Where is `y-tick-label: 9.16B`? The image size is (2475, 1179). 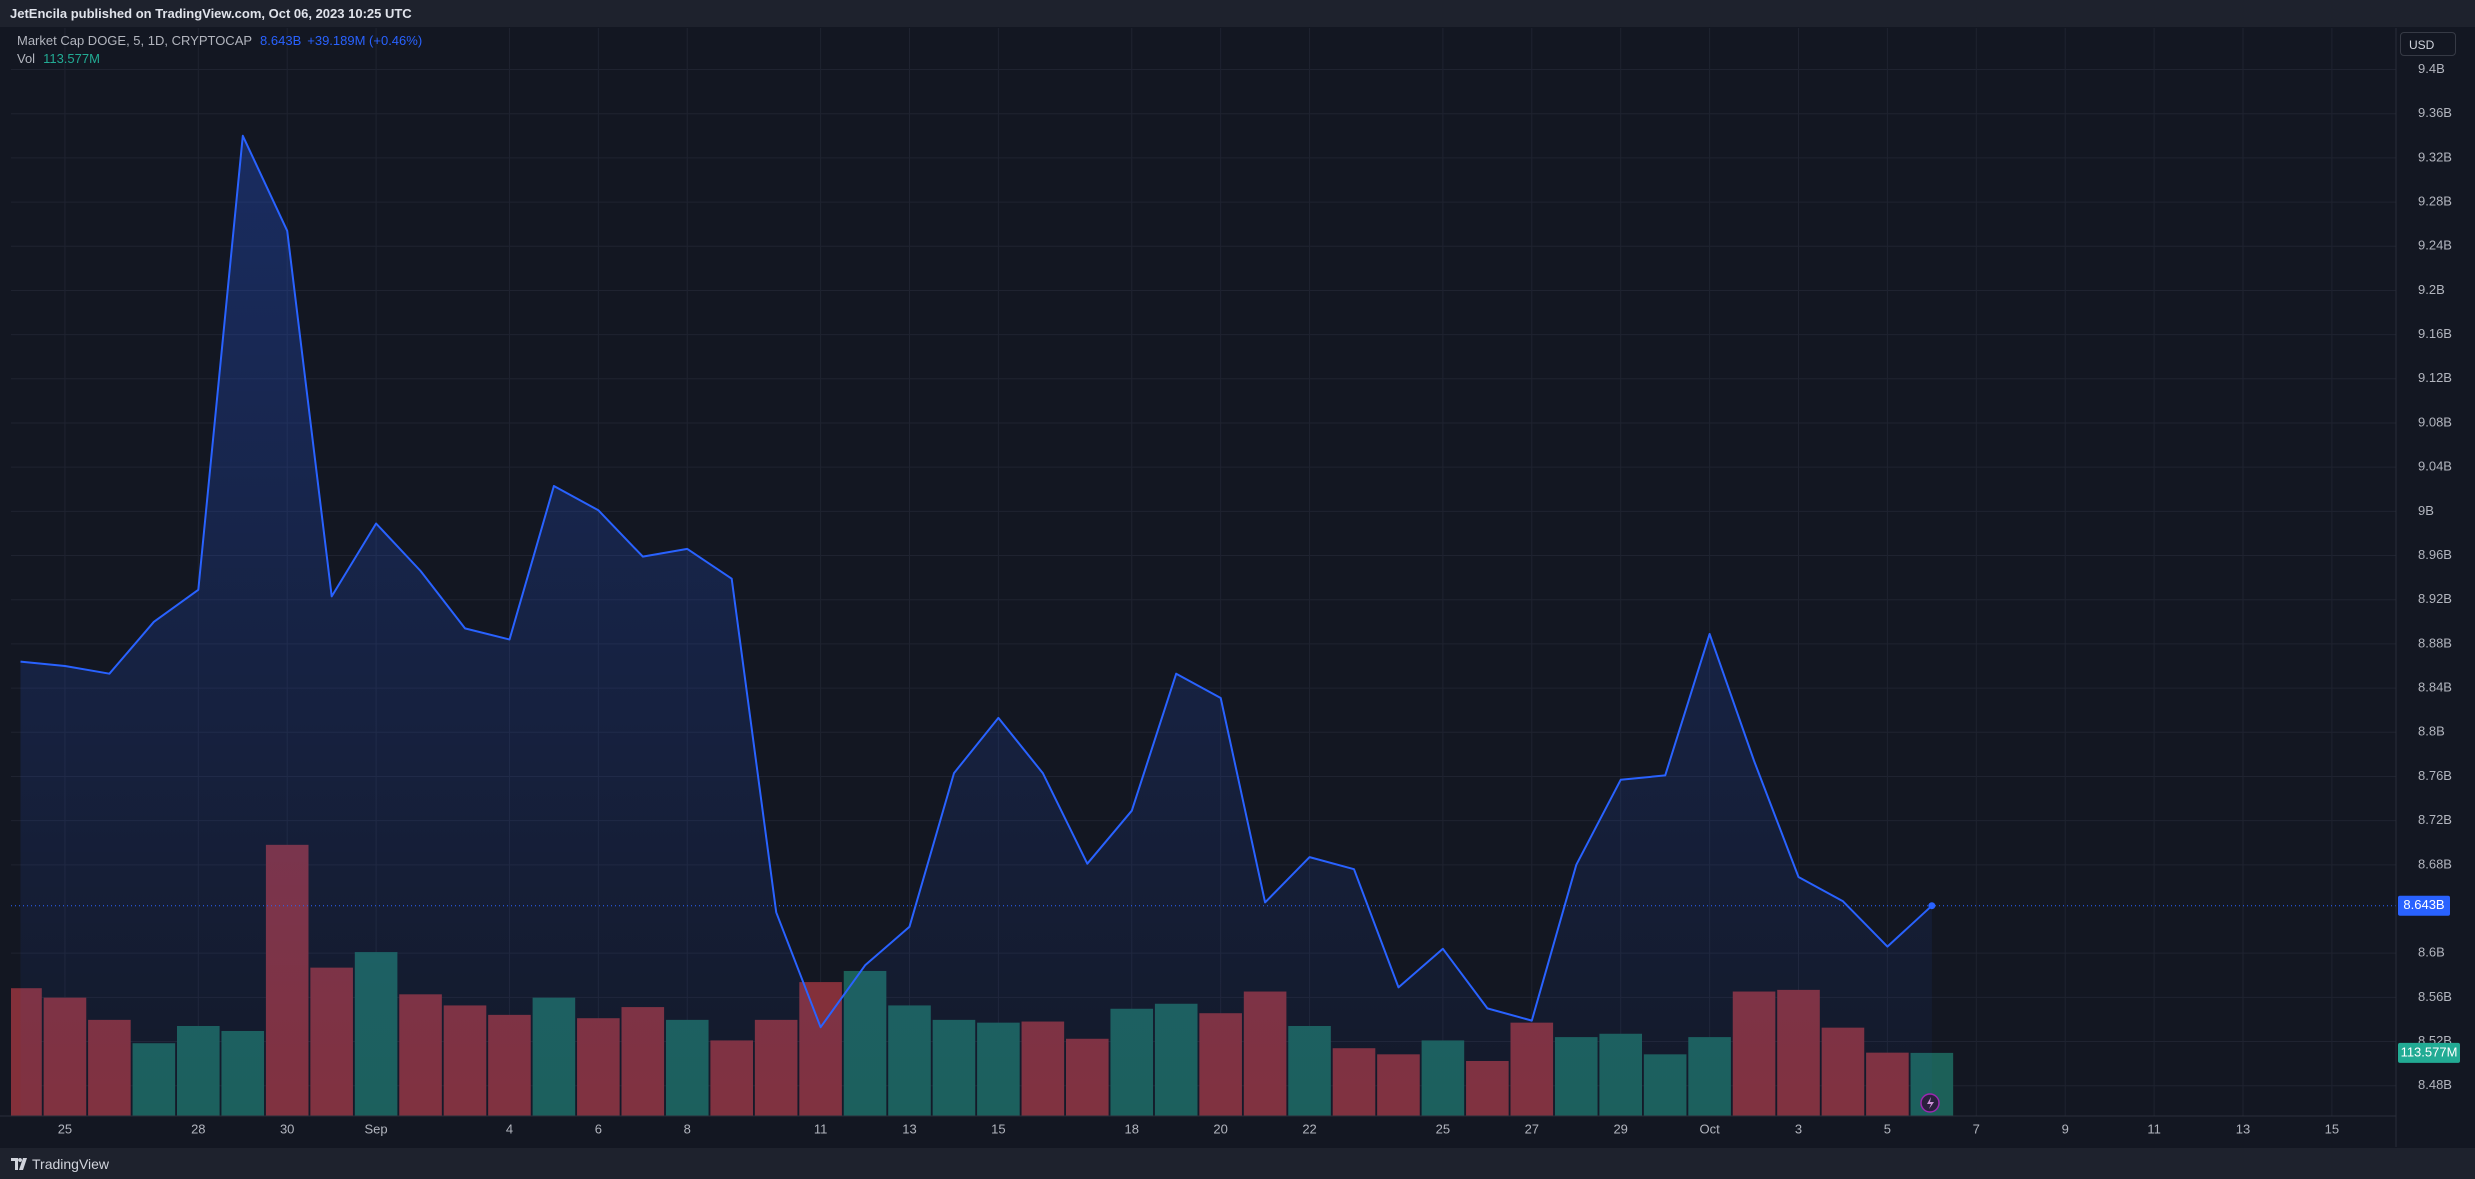 y-tick-label: 9.16B is located at coordinates (2435, 333).